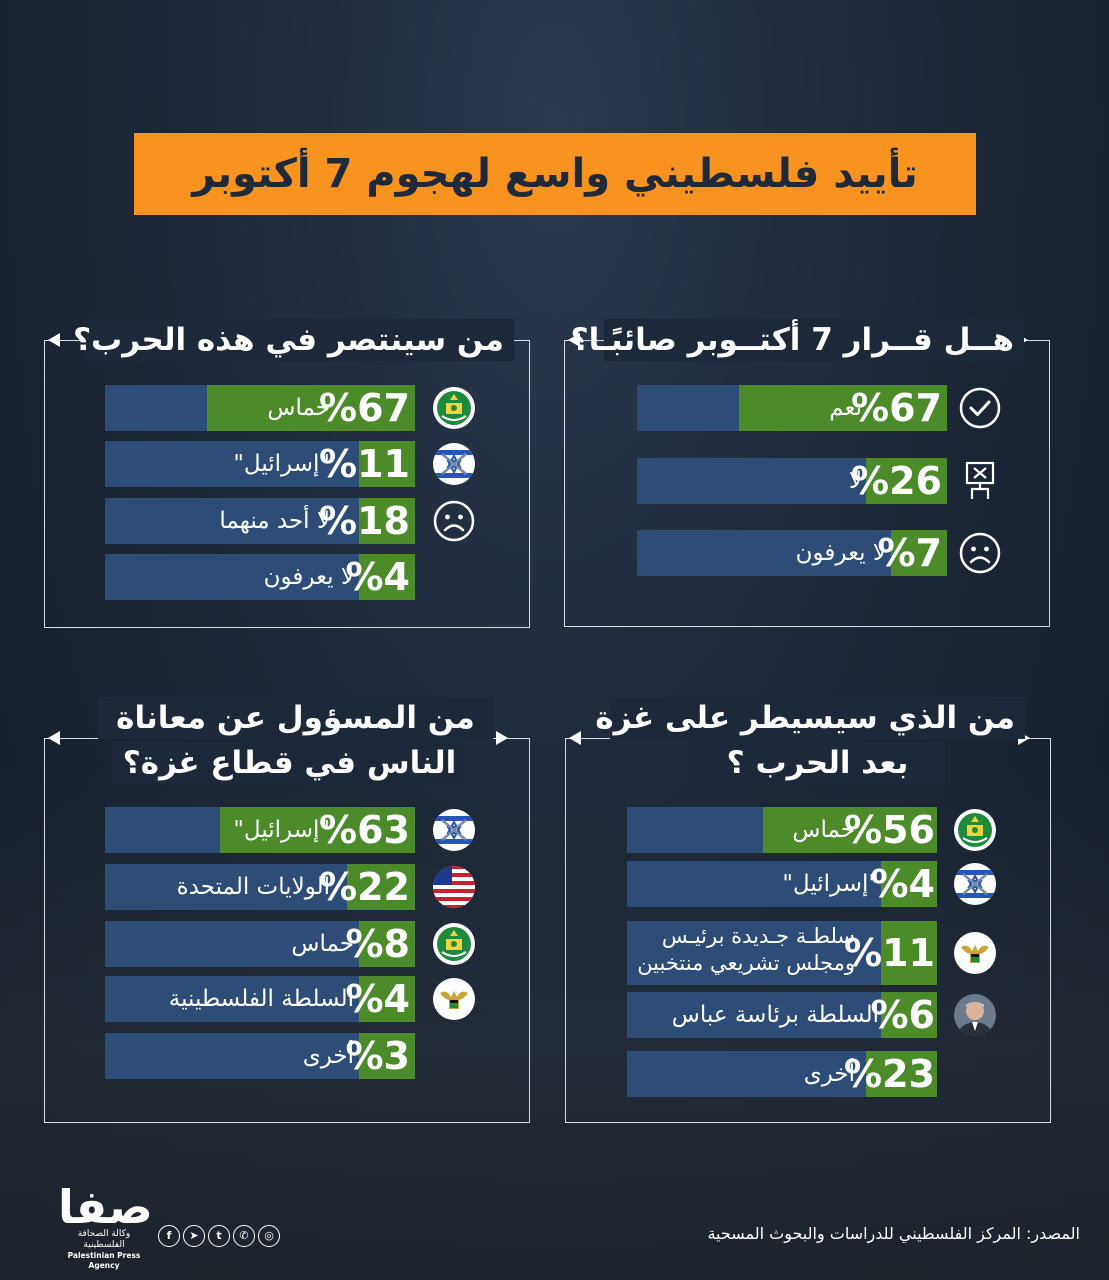 The width and height of the screenshot is (1109, 1280). Describe the element at coordinates (261, 999) in the screenshot. I see `category-label: السلطة الفلسطينية` at that location.